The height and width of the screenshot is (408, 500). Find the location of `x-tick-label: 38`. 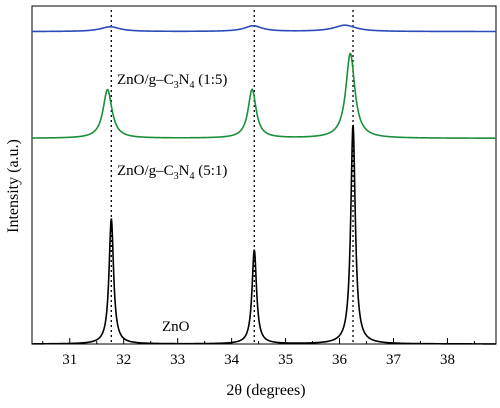

x-tick-label: 38 is located at coordinates (447, 360).